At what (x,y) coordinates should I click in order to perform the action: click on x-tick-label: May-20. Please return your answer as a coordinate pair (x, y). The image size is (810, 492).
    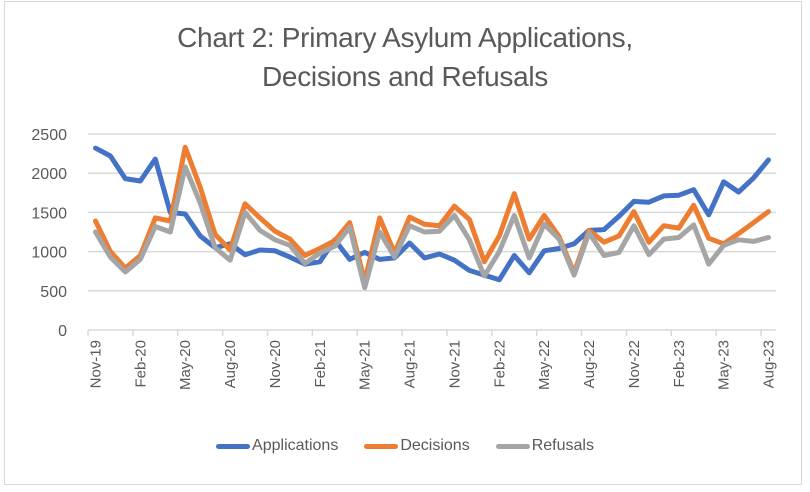
    Looking at the image, I should click on (185, 365).